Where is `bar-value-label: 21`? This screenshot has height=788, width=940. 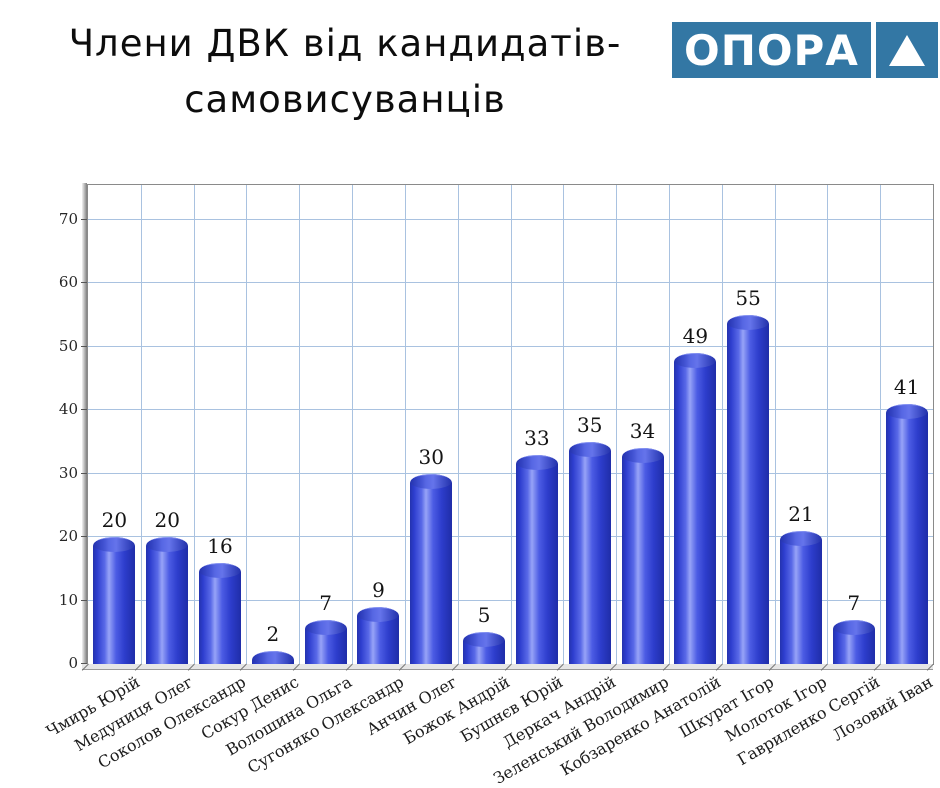
bar-value-label: 21 is located at coordinates (801, 513).